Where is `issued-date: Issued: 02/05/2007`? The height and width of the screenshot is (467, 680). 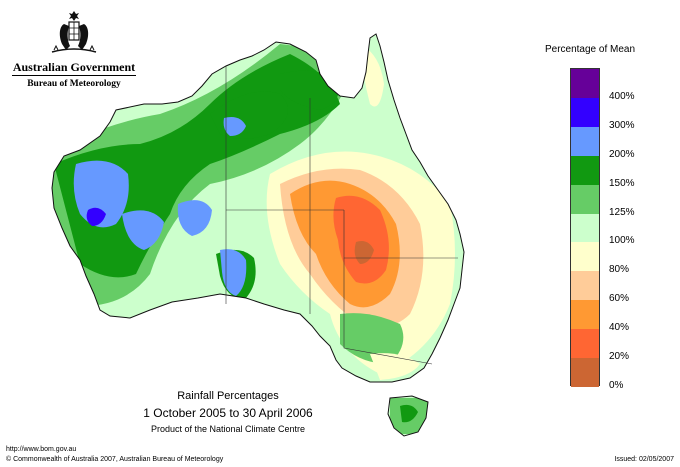
issued-date: Issued: 02/05/2007 is located at coordinates (644, 459).